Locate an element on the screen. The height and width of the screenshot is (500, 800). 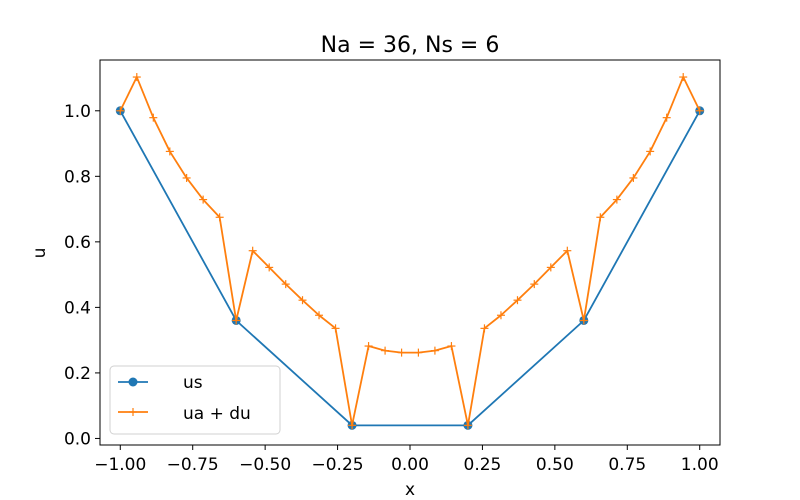
x-tick-label: −0.50 is located at coordinates (265, 465).